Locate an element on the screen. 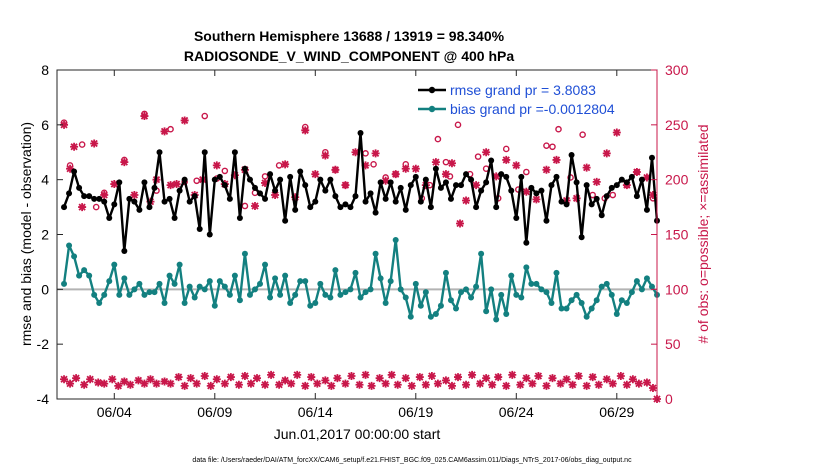 This screenshot has width=830, height=470. legend-box is located at coordinates (533, 98).